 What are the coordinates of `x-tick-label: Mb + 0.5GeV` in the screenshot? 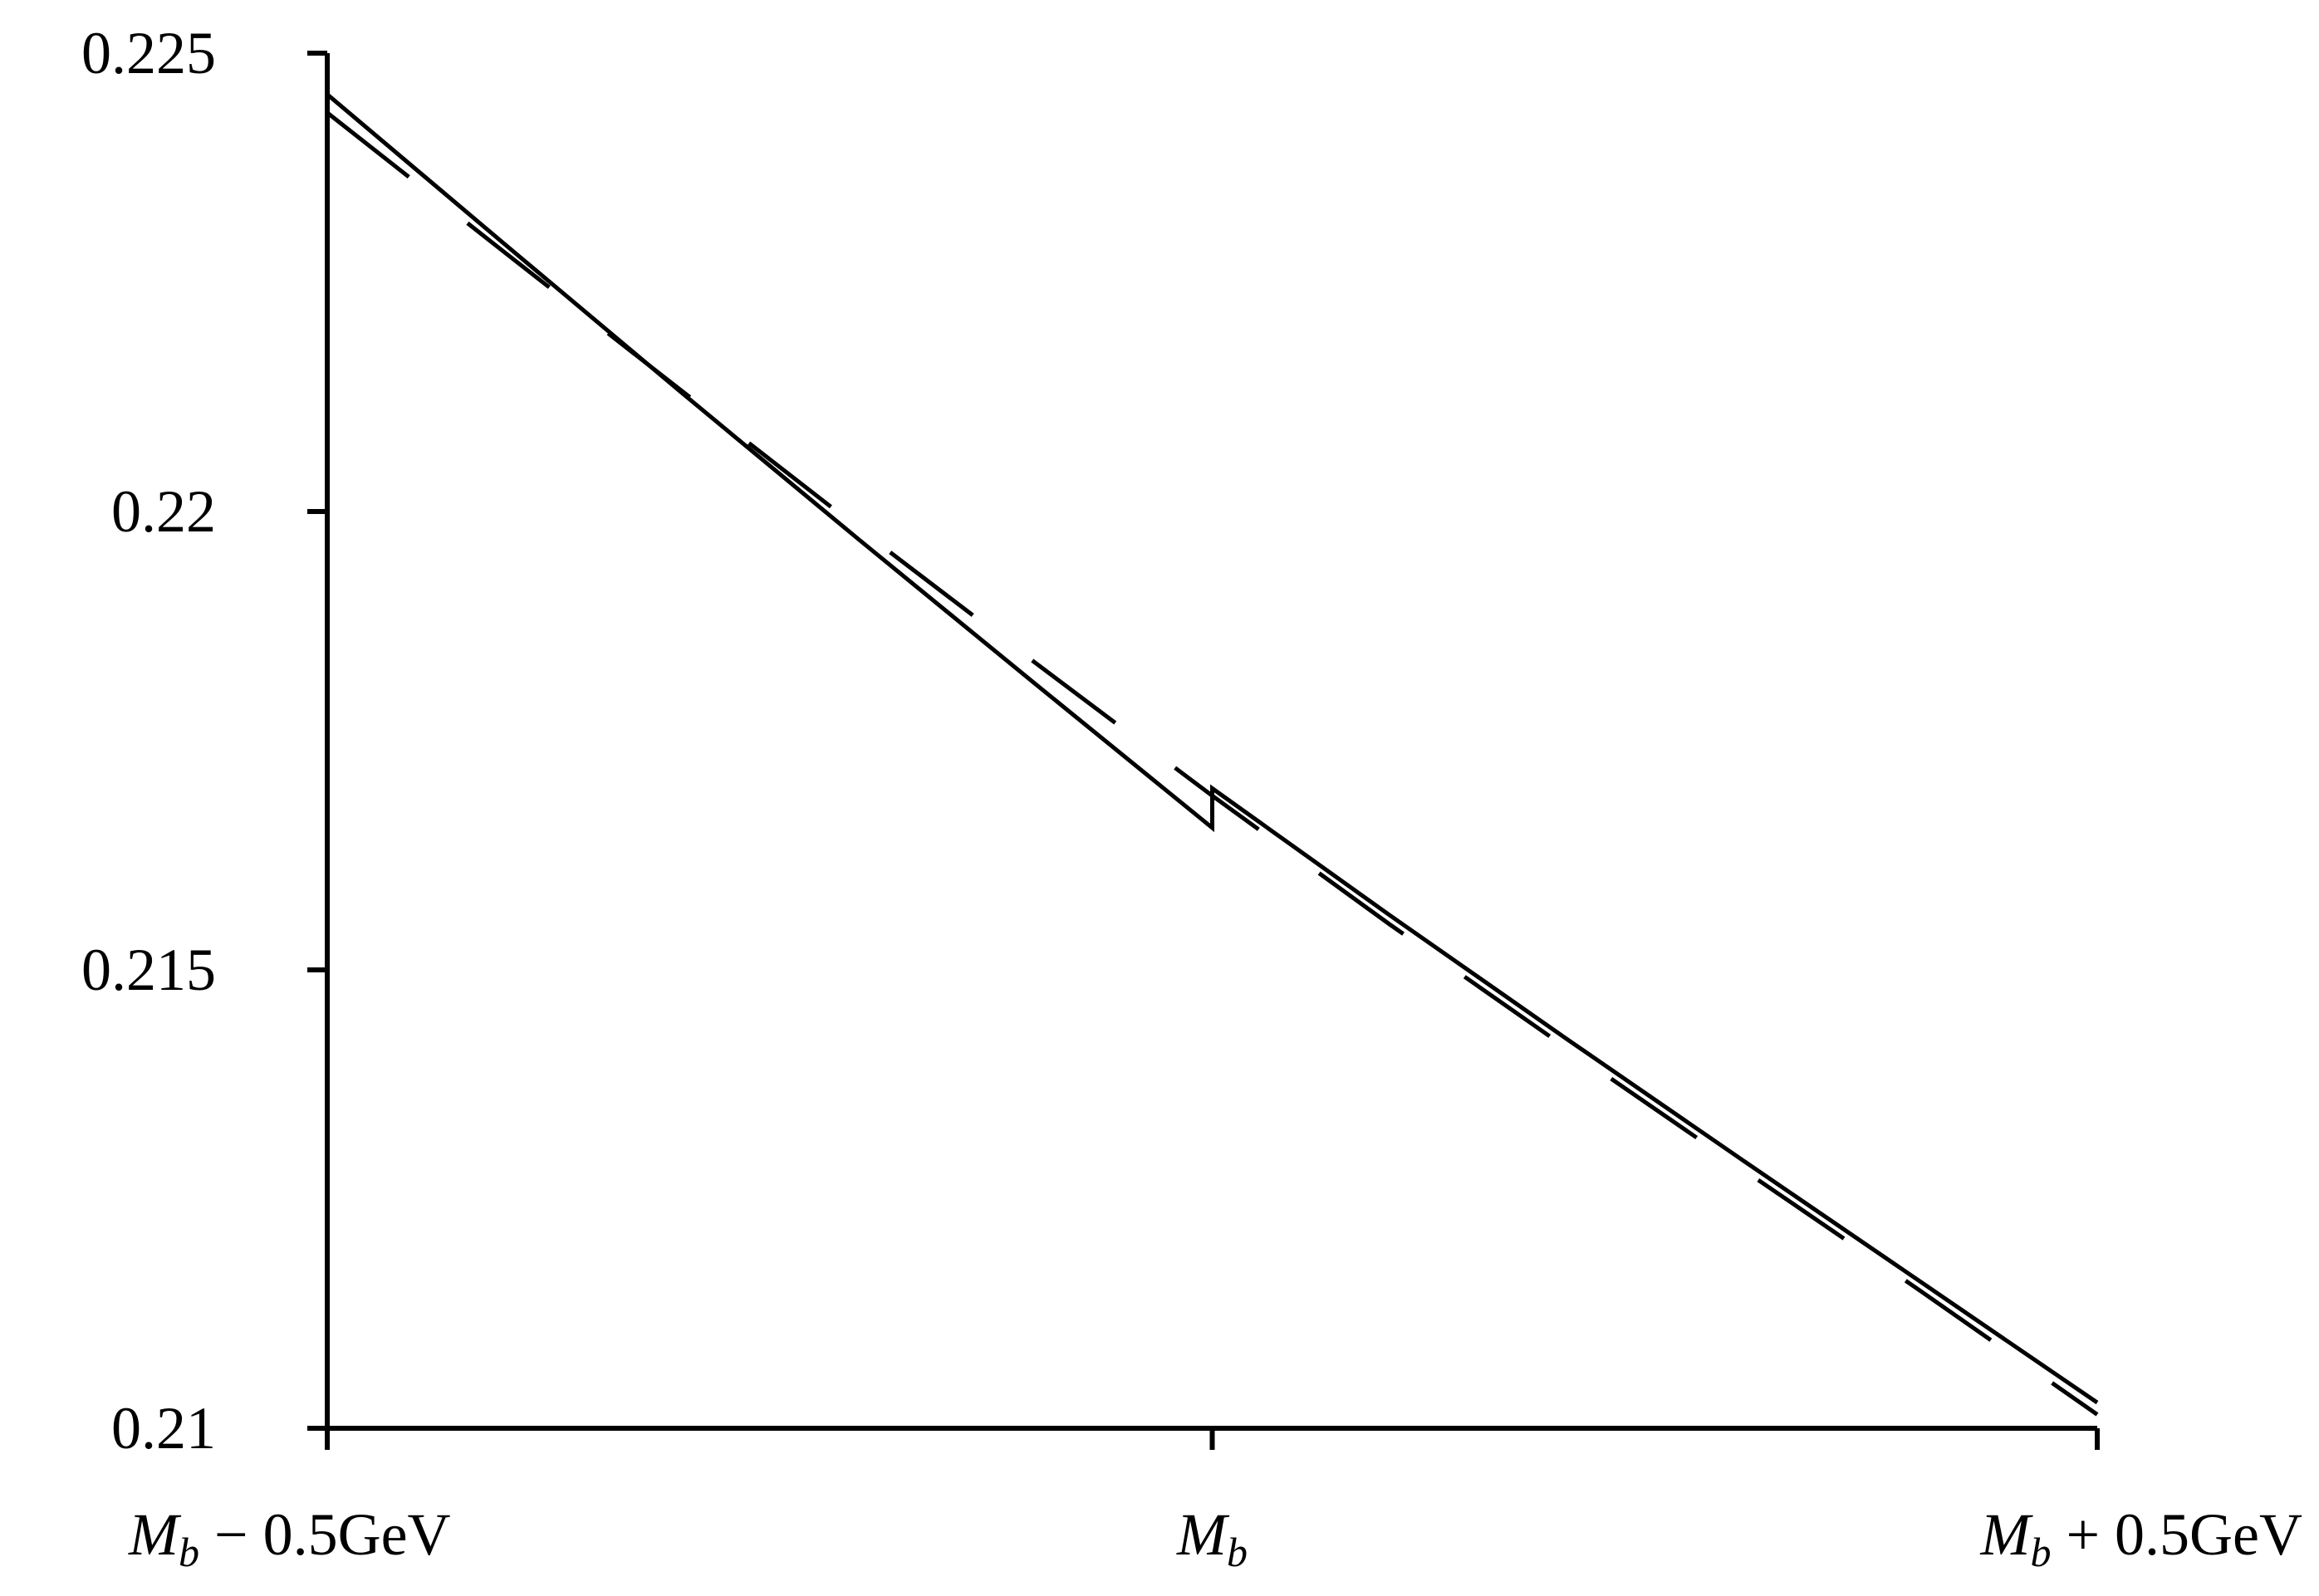 It's located at (2140, 1538).